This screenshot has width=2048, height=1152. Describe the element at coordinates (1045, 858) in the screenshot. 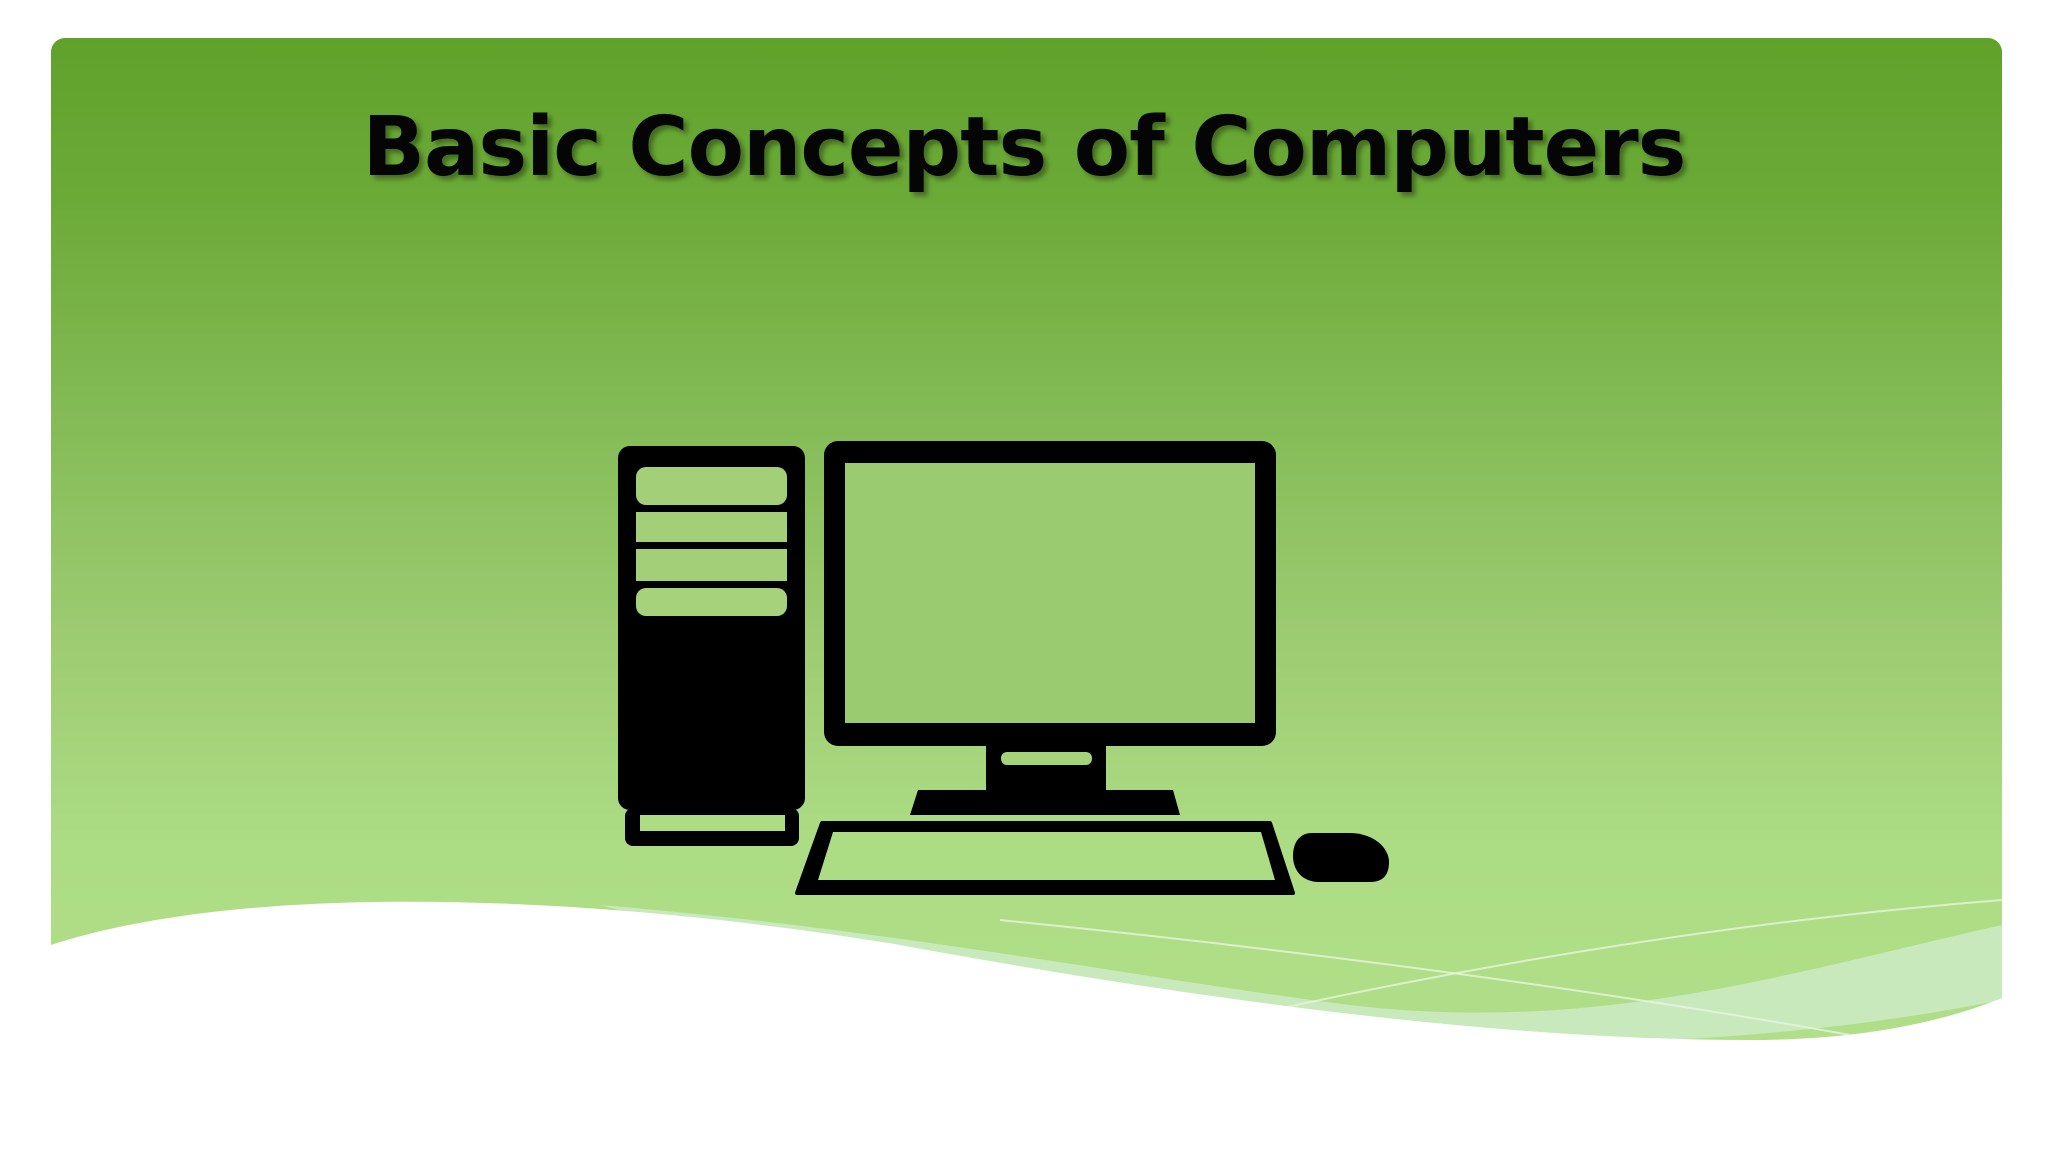

I see `keyboard-icon` at that location.